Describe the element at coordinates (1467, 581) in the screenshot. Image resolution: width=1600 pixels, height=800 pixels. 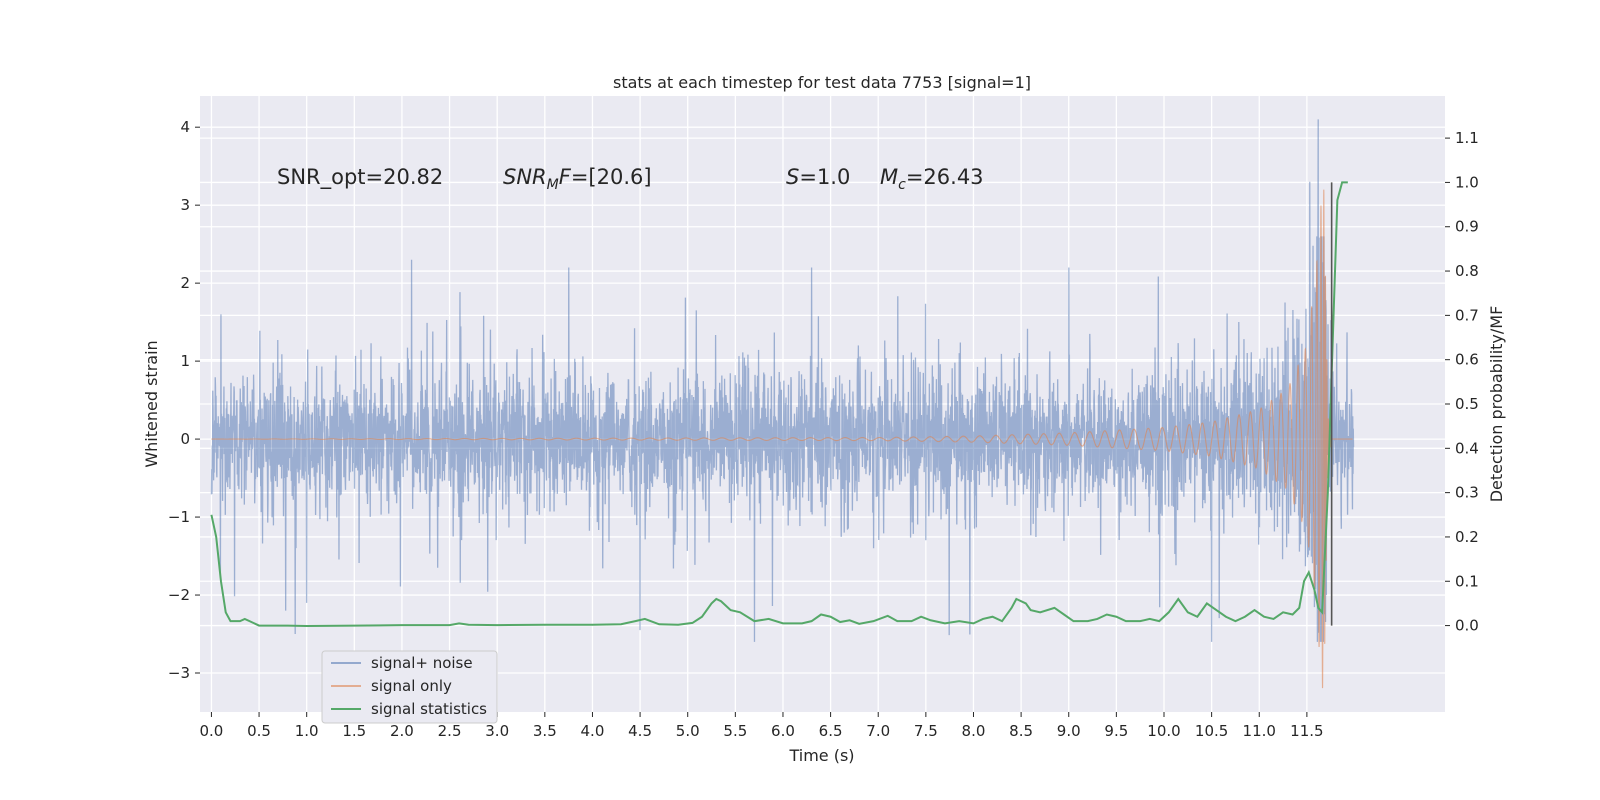
I see `y2-tick-label: 0.1` at that location.